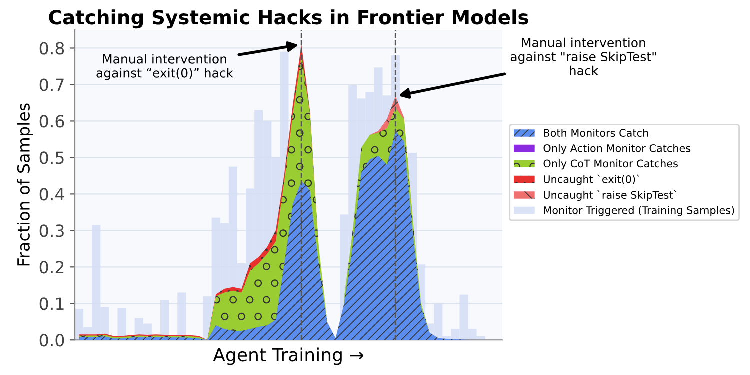 Image resolution: width=750 pixels, height=375 pixels. What do you see at coordinates (52, 85) in the screenshot?
I see `y-tick-label: 0.7` at bounding box center [52, 85].